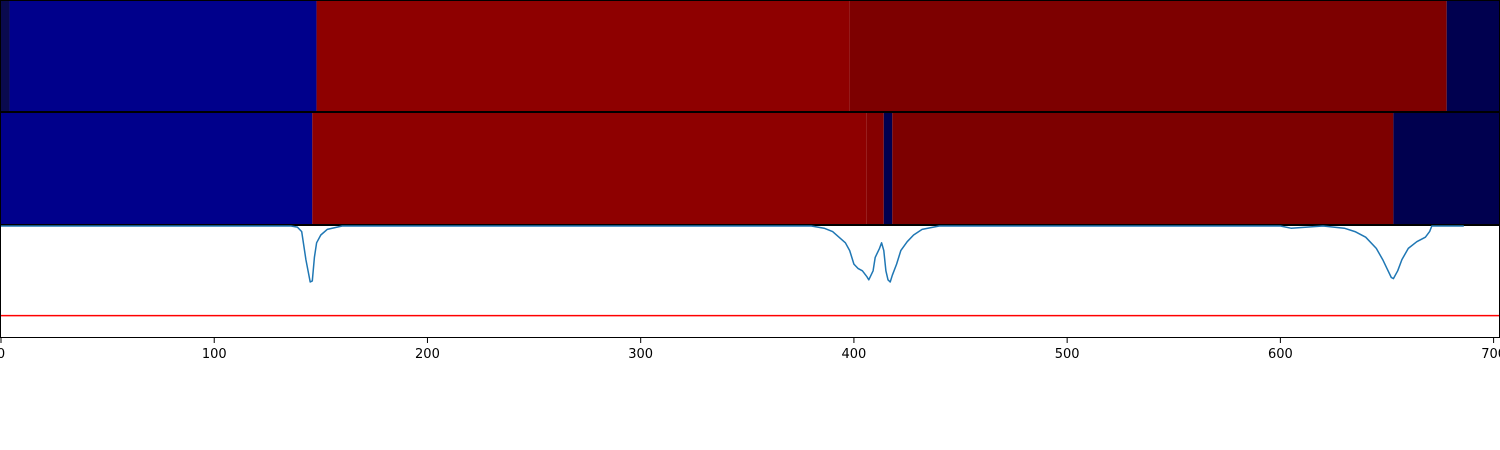 The width and height of the screenshot is (1500, 450). I want to click on x-tick-label-200: 200, so click(427, 354).